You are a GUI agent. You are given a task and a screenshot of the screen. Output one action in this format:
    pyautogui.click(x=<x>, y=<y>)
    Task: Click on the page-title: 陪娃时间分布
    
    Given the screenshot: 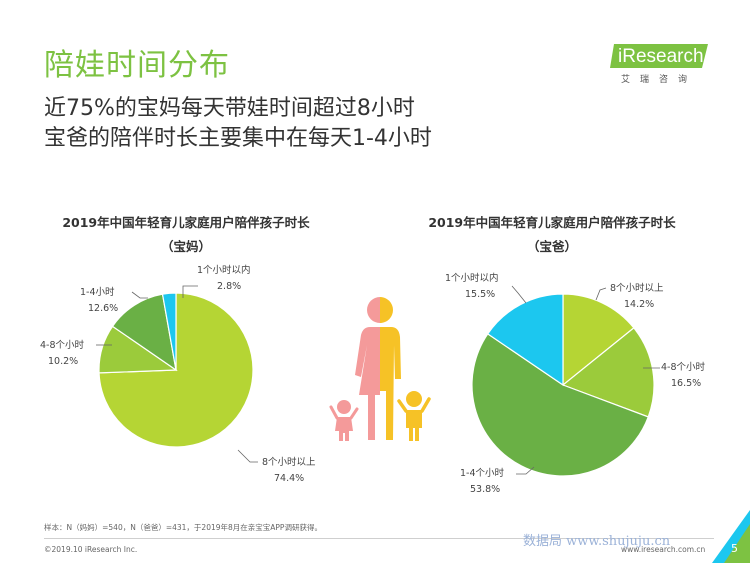 What is the action you would take?
    pyautogui.click(x=137, y=65)
    